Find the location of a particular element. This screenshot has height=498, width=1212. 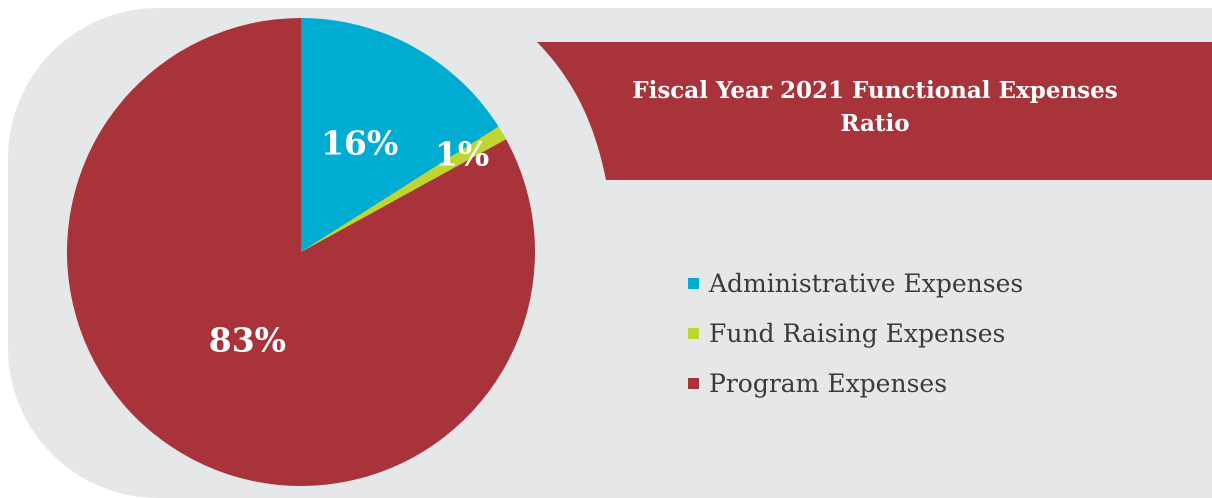

legend-item-fund-raising-expenses: Fund Raising Expenses is located at coordinates (855, 333).